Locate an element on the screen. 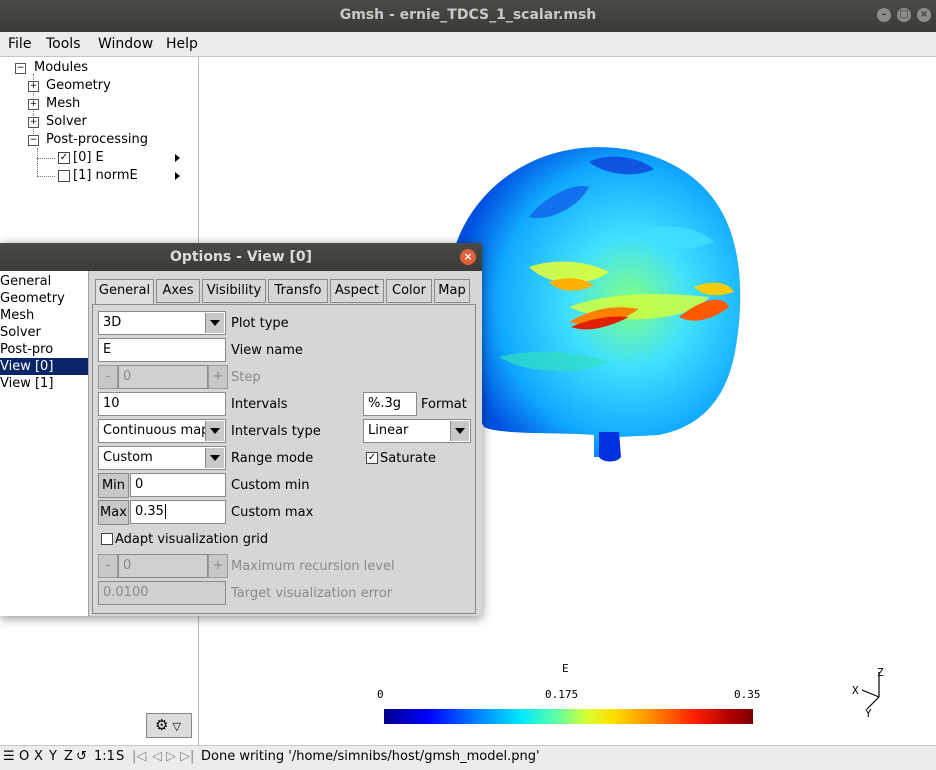 Image resolution: width=936 pixels, height=770 pixels. category-item: Mesh is located at coordinates (17, 315).